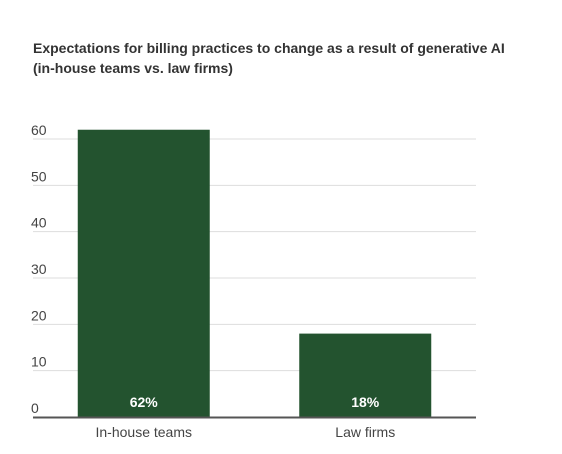  Describe the element at coordinates (144, 432) in the screenshot. I see `x-tick-label: In-house teams` at that location.